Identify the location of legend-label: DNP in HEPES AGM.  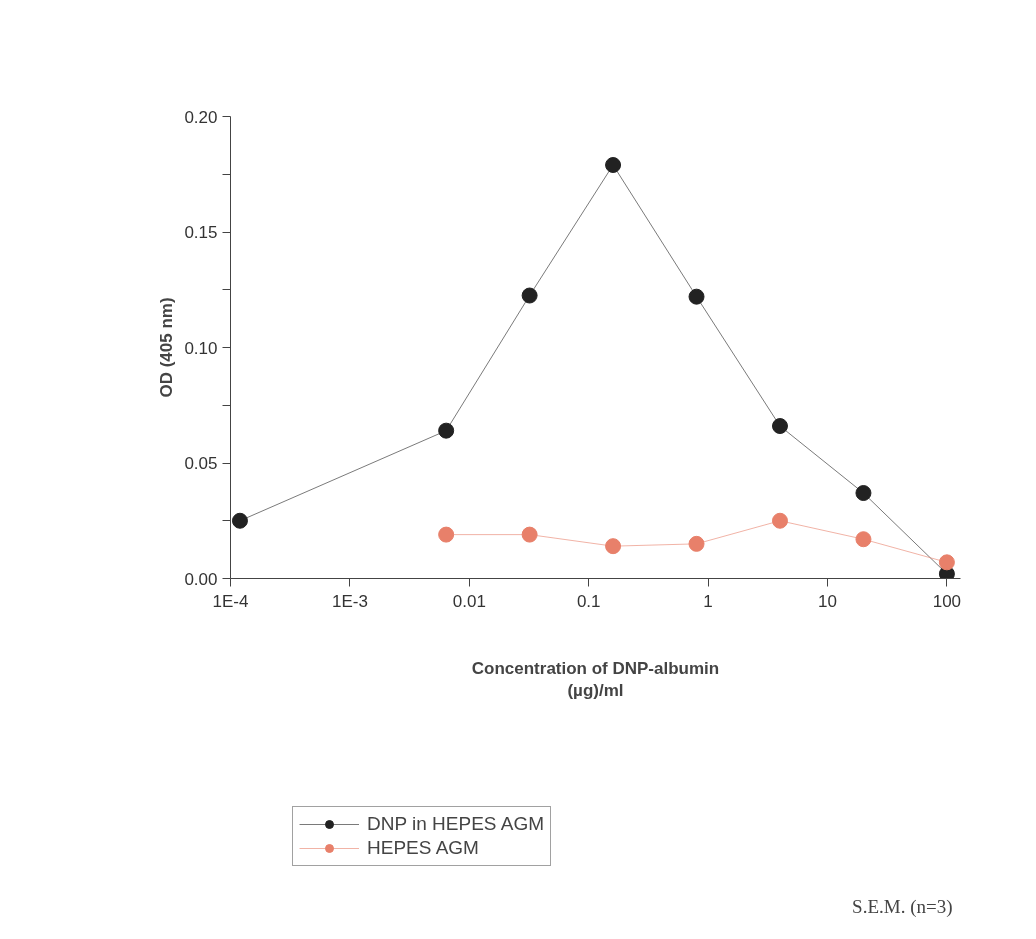
(456, 824).